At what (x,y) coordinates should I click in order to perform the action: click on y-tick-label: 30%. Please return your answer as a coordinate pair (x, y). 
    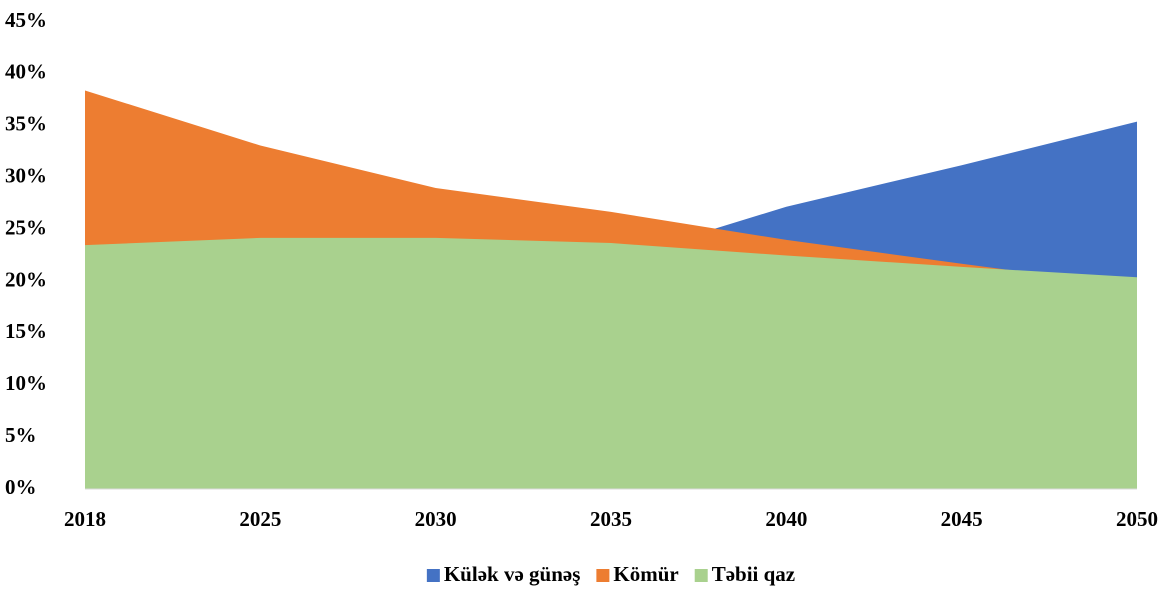
    Looking at the image, I should click on (26, 175).